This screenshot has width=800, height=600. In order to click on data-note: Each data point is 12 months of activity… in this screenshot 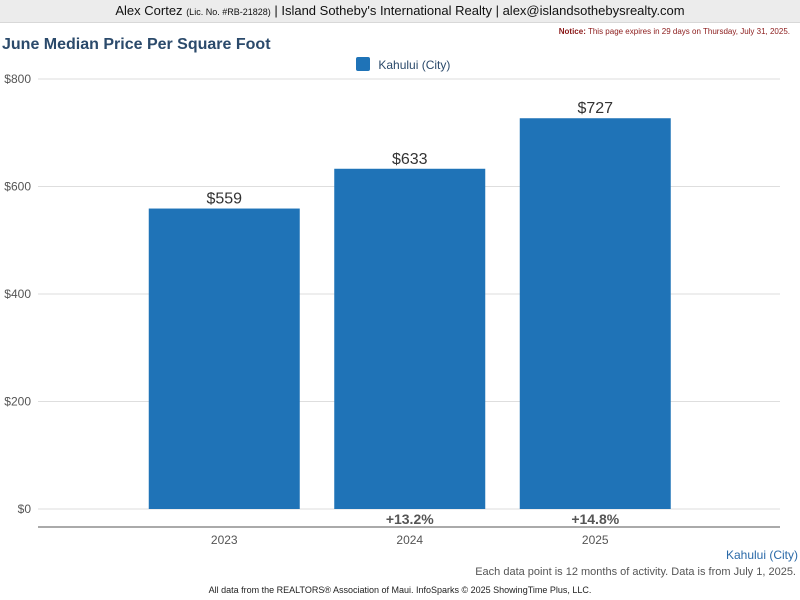, I will do `click(635, 572)`.